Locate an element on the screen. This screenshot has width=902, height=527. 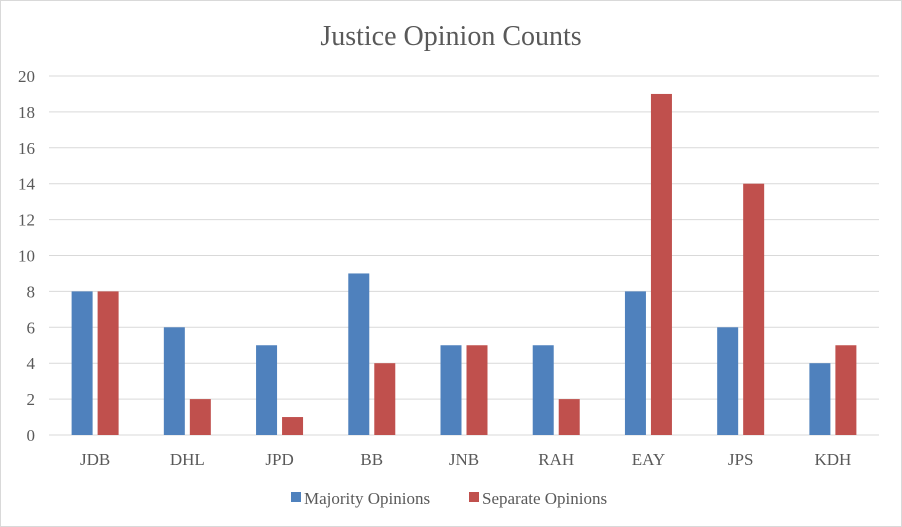
y-tick-label: 6 is located at coordinates (31, 327).